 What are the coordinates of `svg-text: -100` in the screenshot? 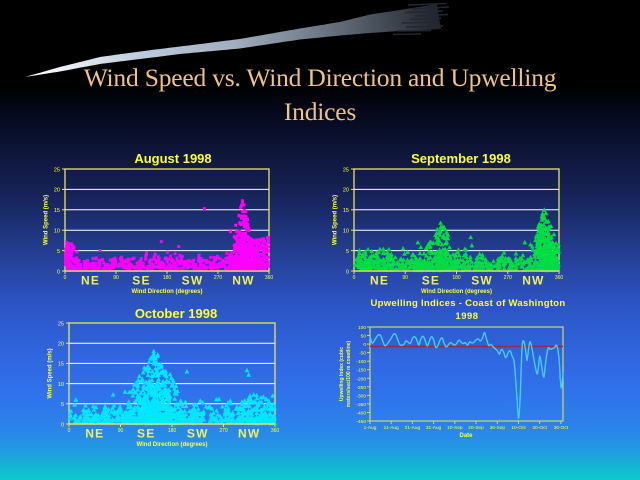 It's located at (361, 362).